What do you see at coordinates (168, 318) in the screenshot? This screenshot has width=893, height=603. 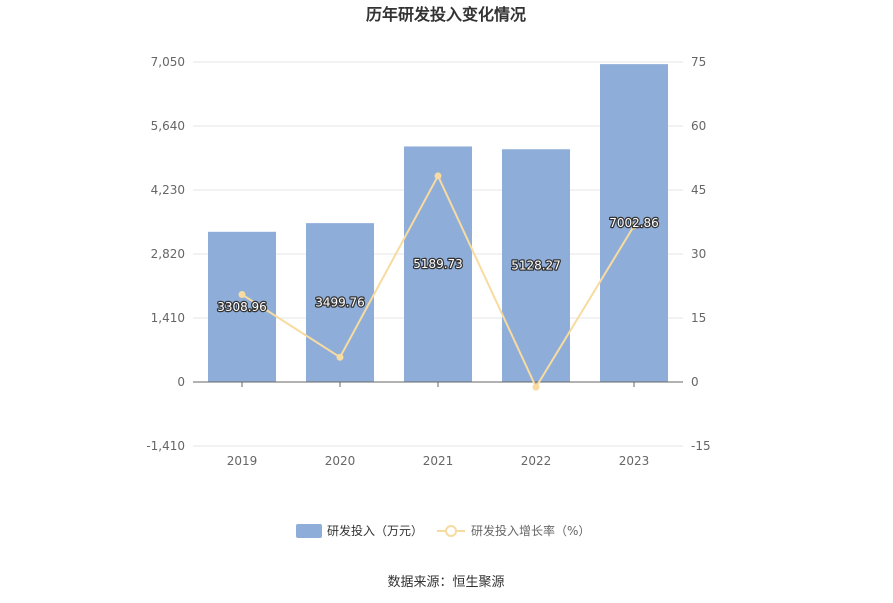 I see `y-left-tick-label: 1,410` at bounding box center [168, 318].